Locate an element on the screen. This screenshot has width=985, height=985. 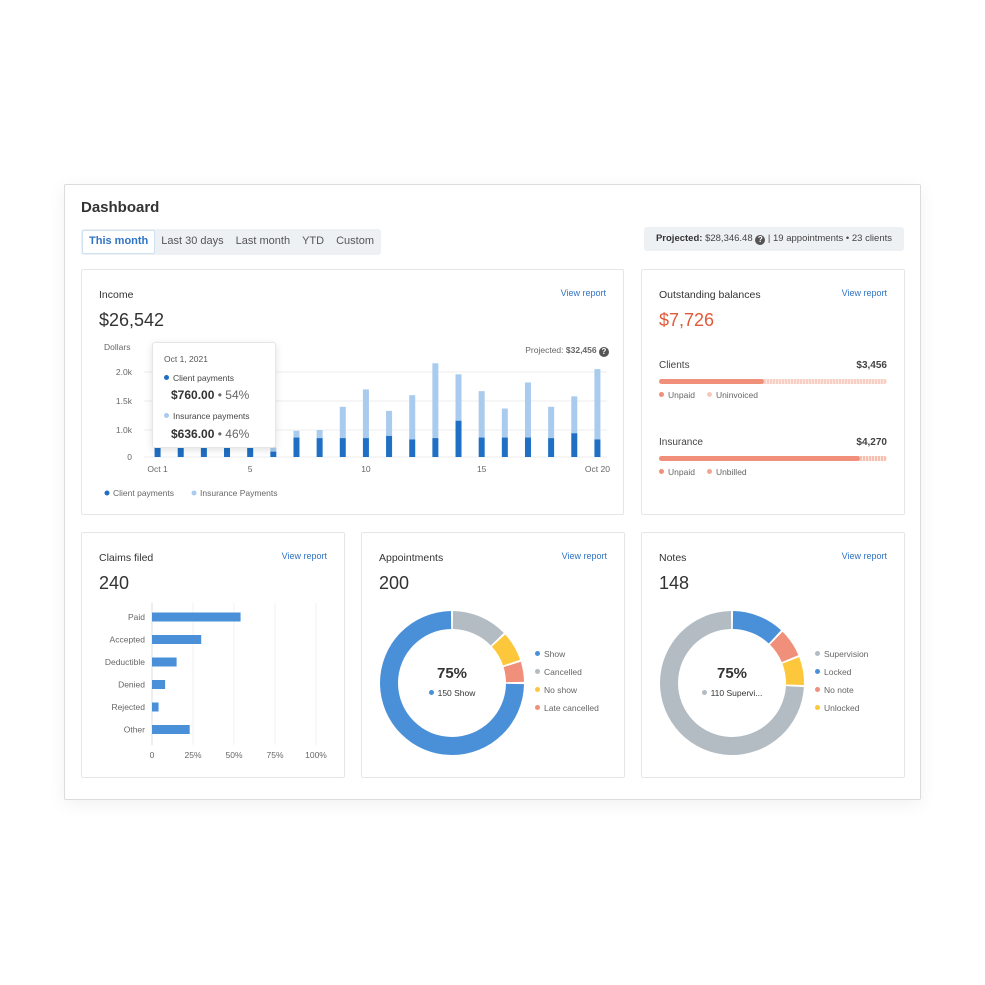
donut-segment-no-show is located at coordinates (506, 650).